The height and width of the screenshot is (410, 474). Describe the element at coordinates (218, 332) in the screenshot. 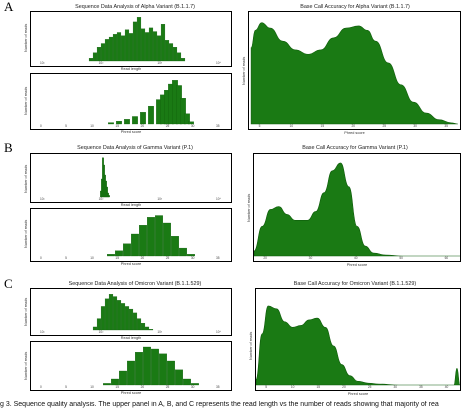

I see `x-tick-label: 10⁴` at that location.